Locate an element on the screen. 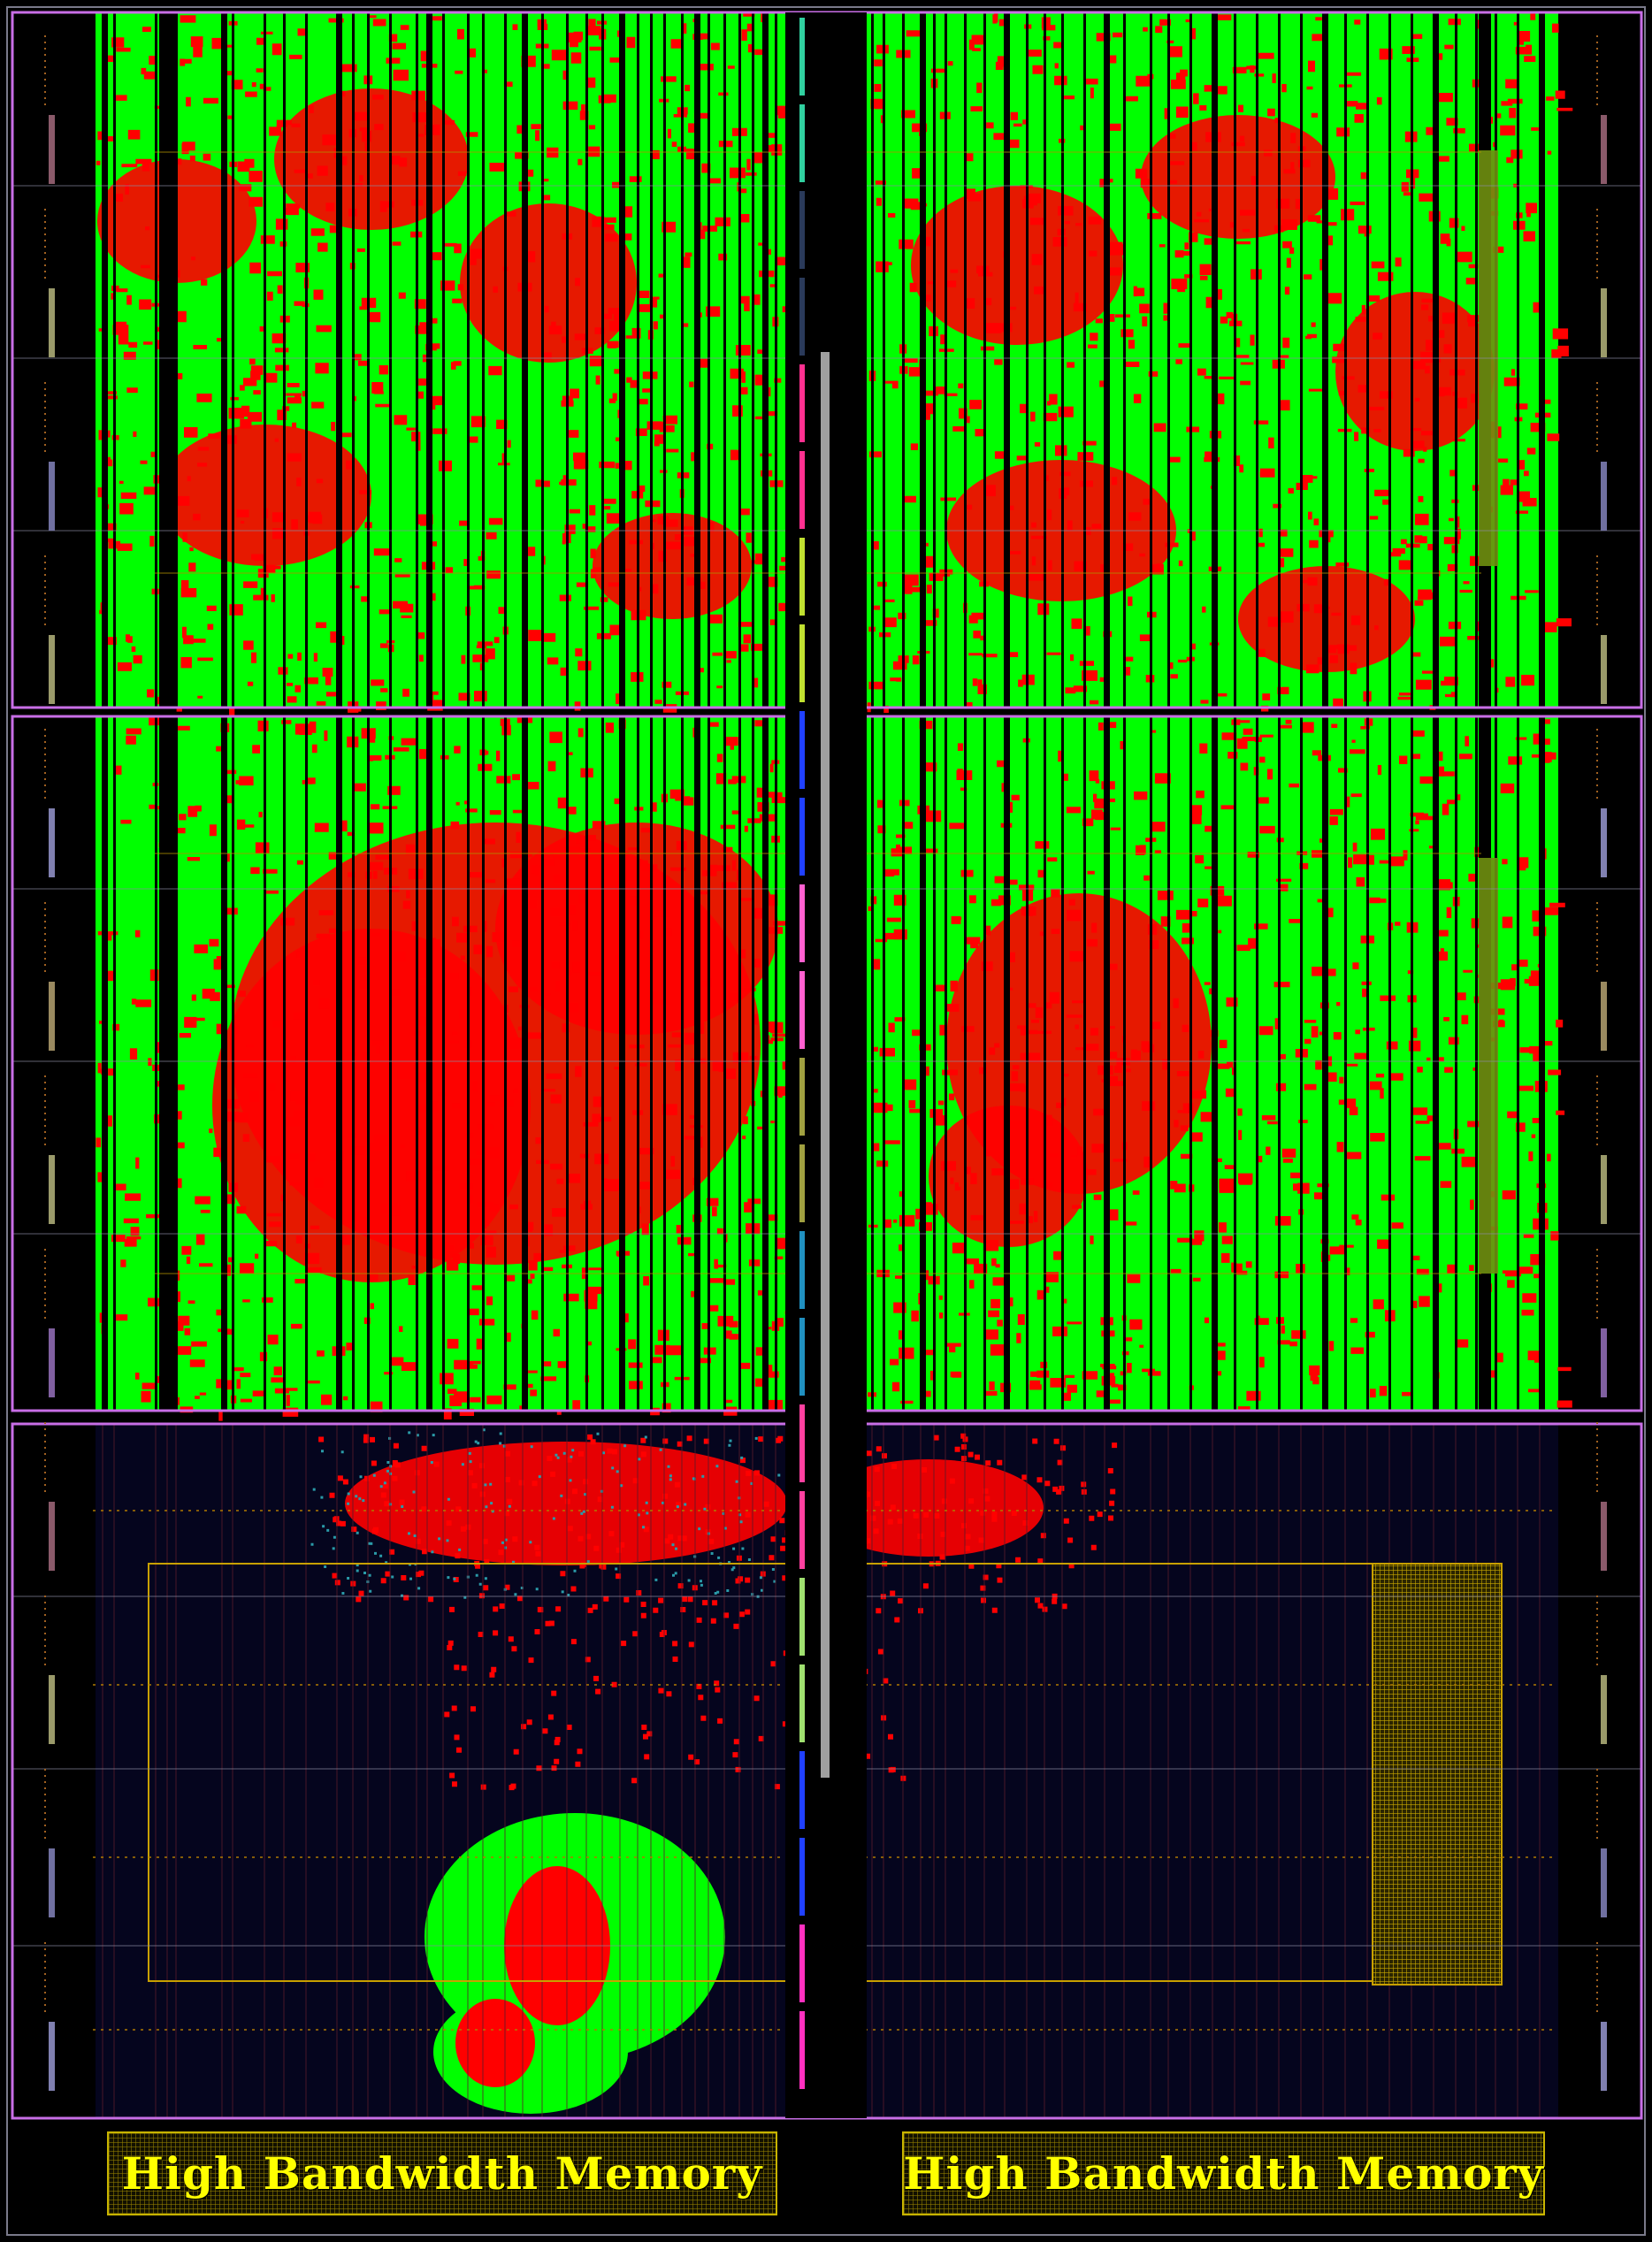  pblock-mesh-region is located at coordinates (1437, 1775).